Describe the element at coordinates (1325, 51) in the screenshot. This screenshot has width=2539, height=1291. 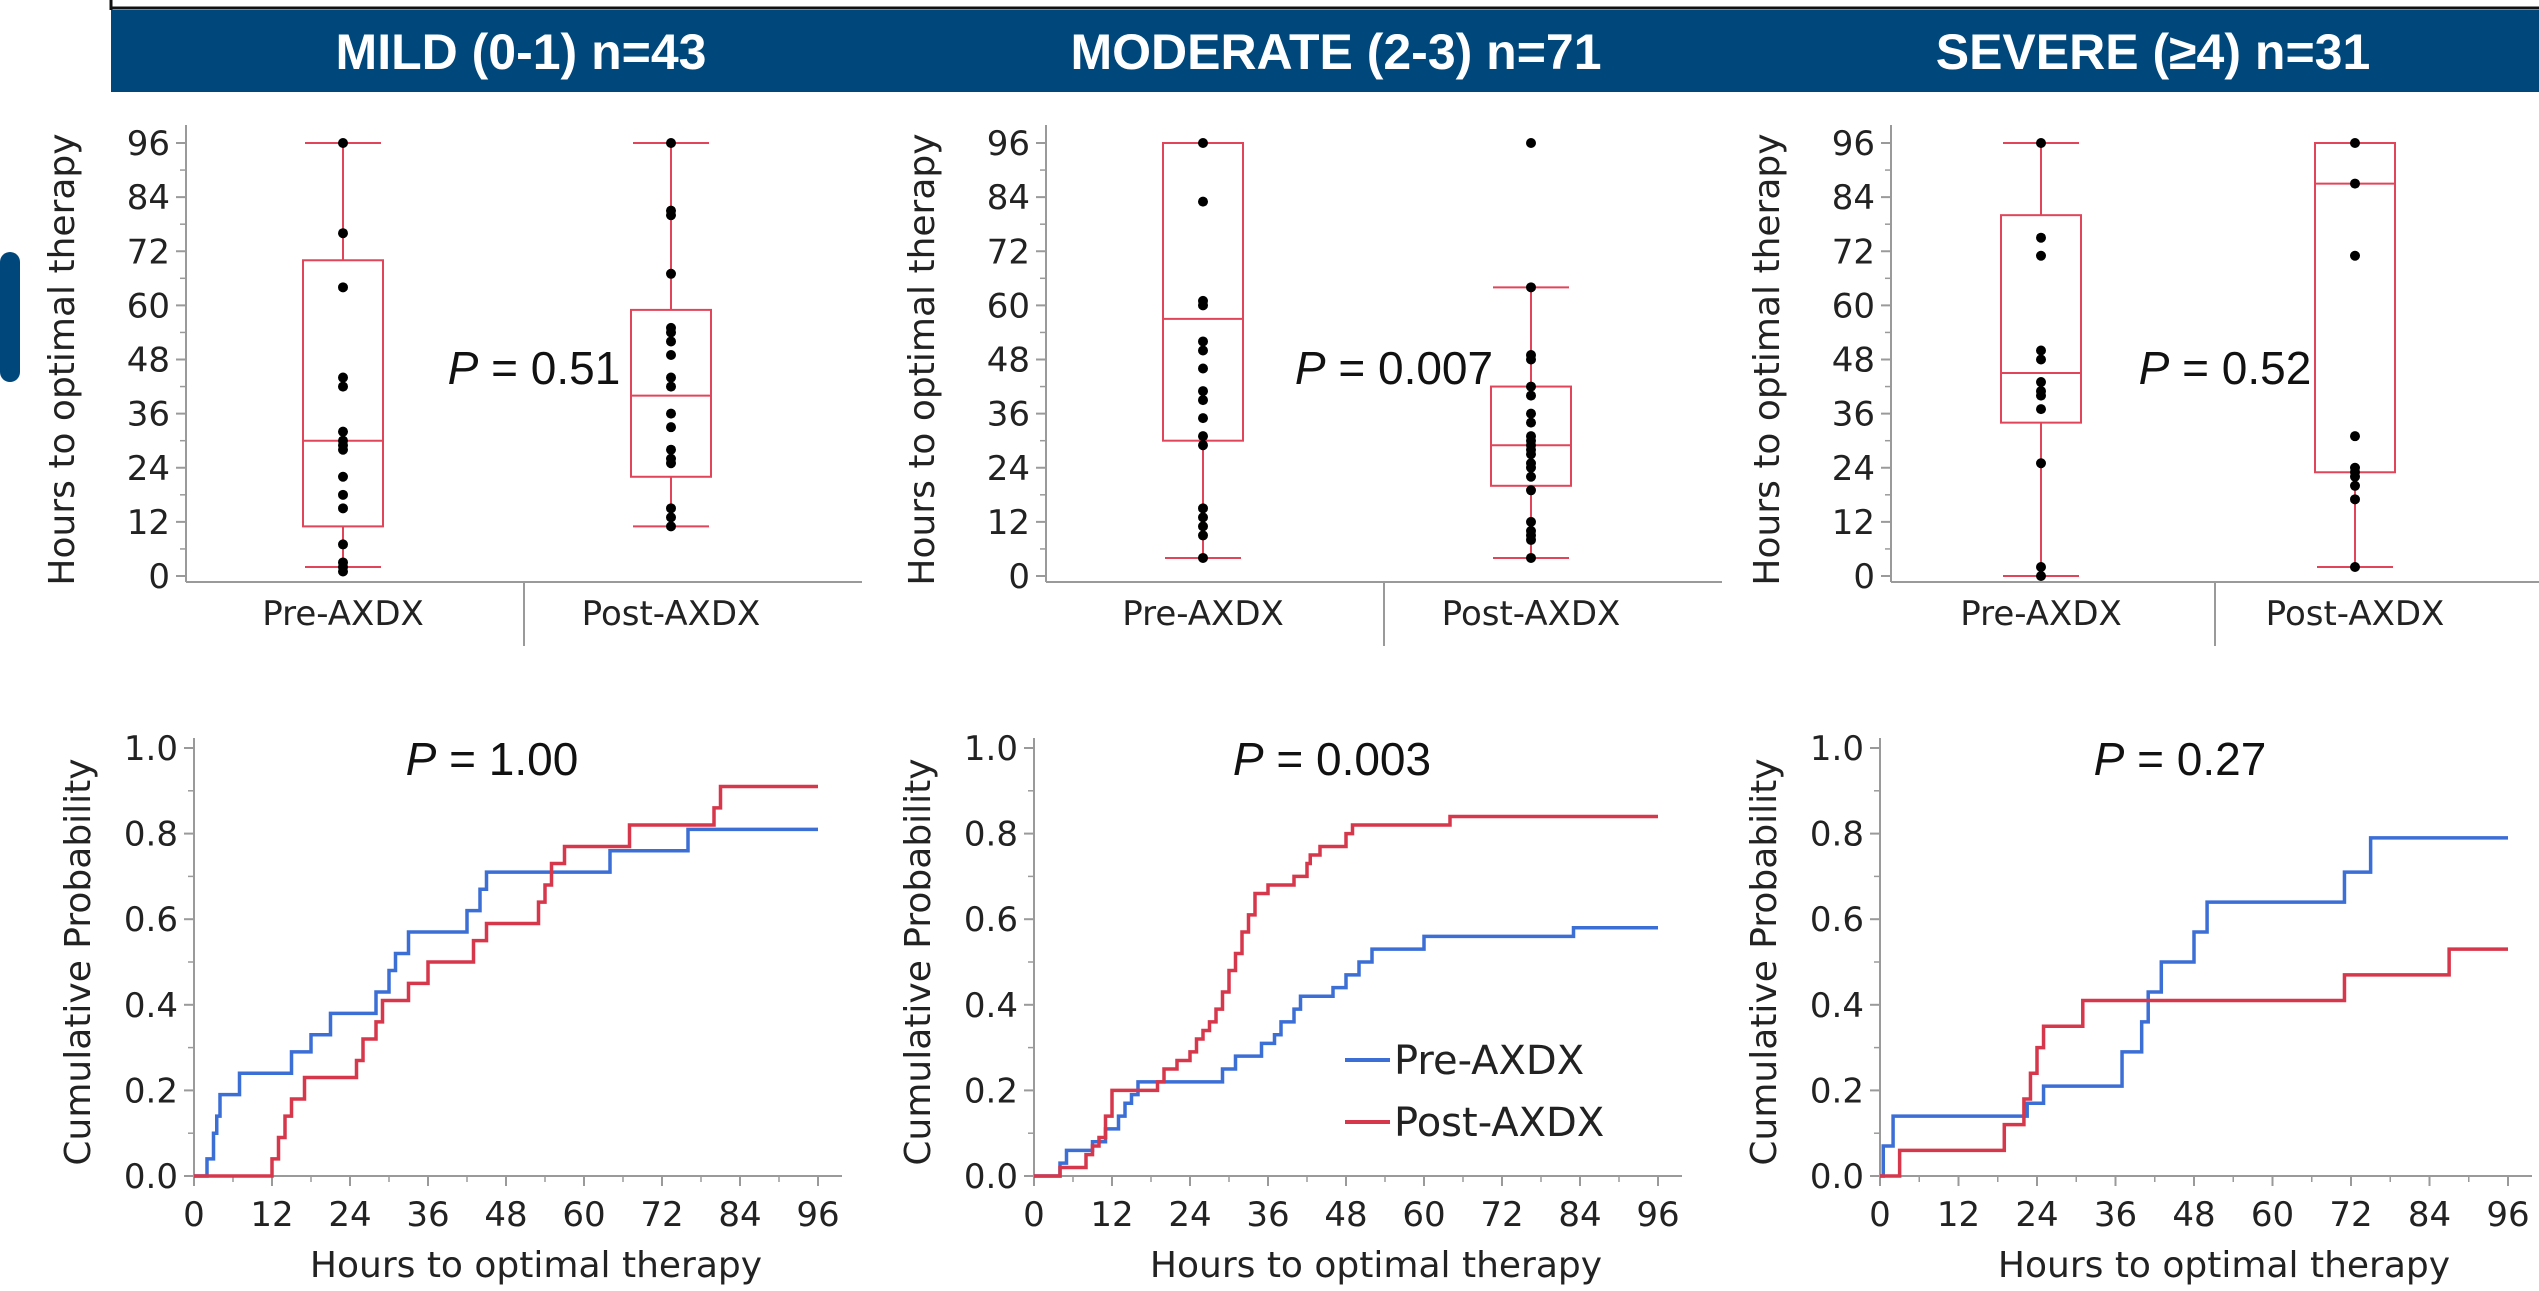
I see `header-bar` at that location.